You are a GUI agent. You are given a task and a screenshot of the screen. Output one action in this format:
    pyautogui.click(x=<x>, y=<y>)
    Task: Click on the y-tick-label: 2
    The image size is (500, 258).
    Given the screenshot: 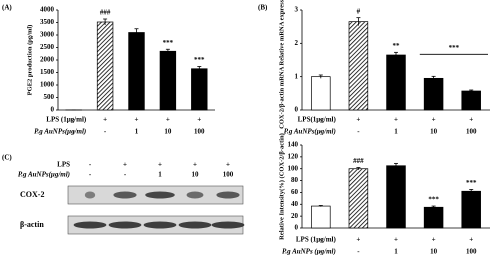 What is the action you would take?
    pyautogui.click(x=297, y=43)
    